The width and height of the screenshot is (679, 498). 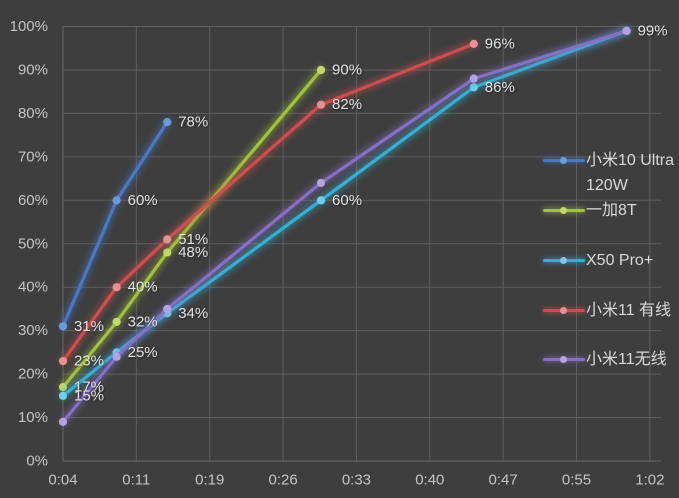 What do you see at coordinates (282, 480) in the screenshot?
I see `x-tick-label: 0:26` at bounding box center [282, 480].